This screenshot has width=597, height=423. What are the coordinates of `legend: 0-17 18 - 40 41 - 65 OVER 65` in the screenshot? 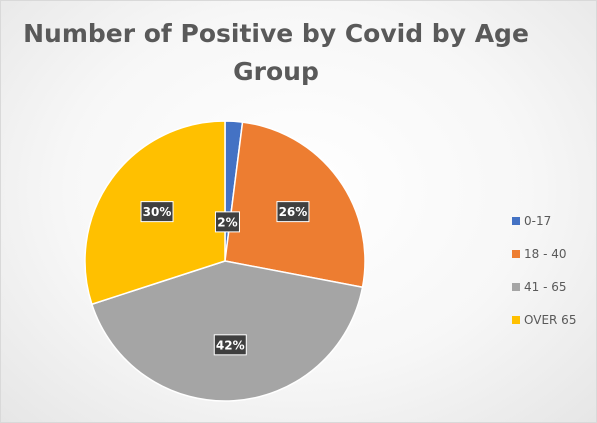 It's located at (544, 270).